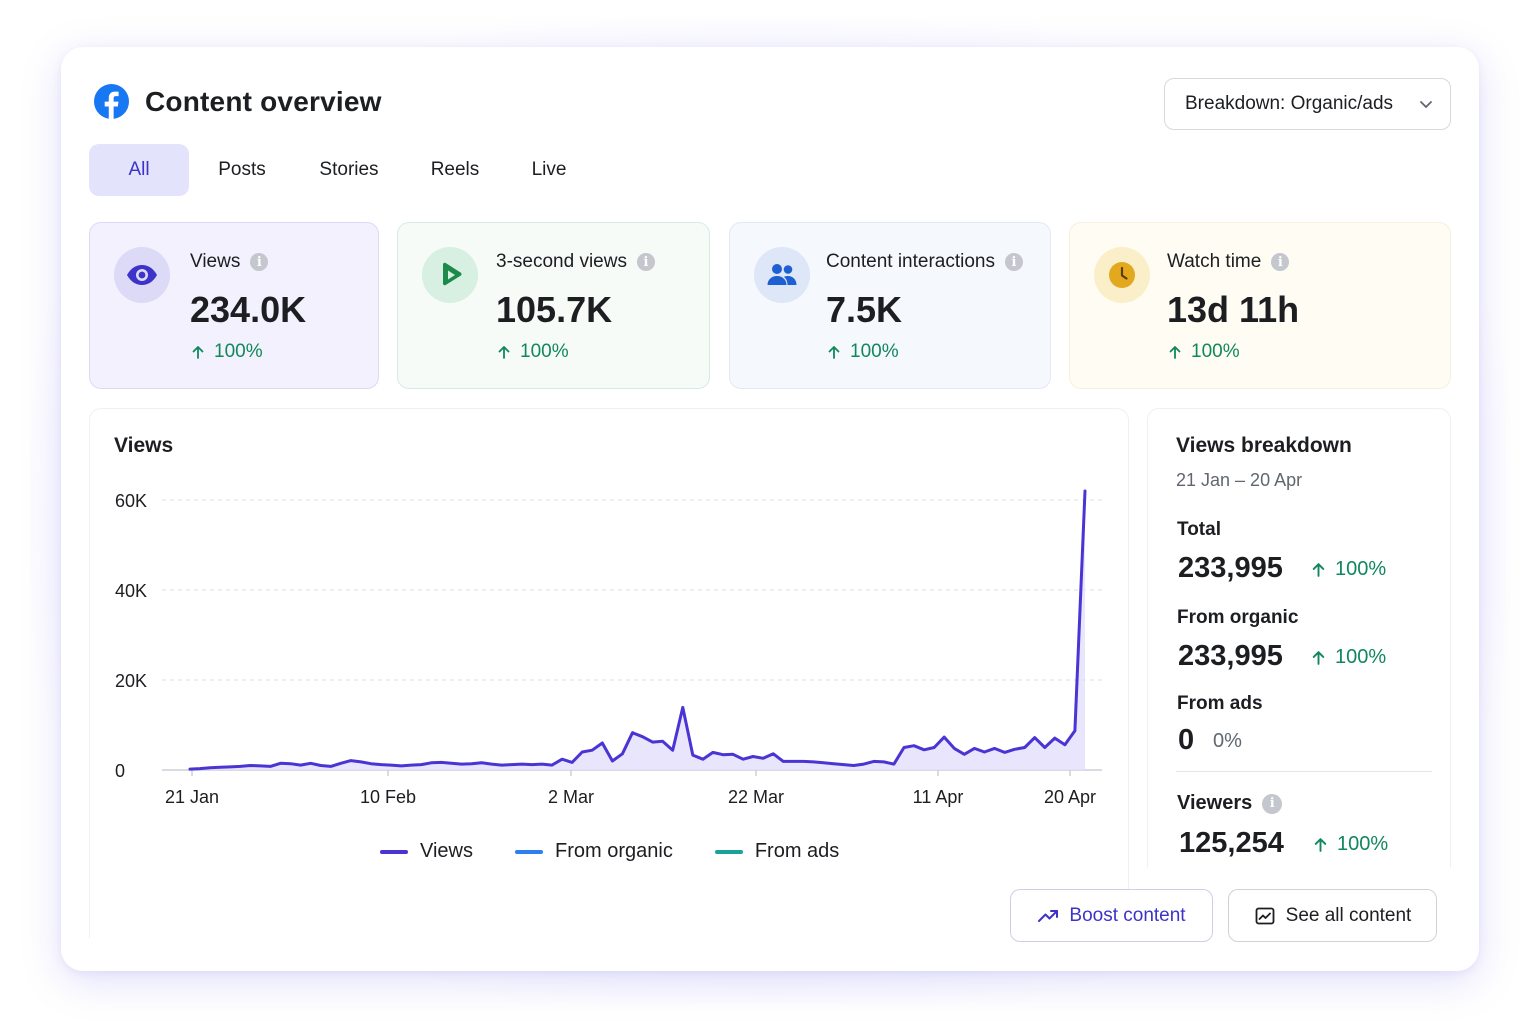 This screenshot has height=1024, width=1536. What do you see at coordinates (349, 169) in the screenshot?
I see `tab-stories: Stories` at bounding box center [349, 169].